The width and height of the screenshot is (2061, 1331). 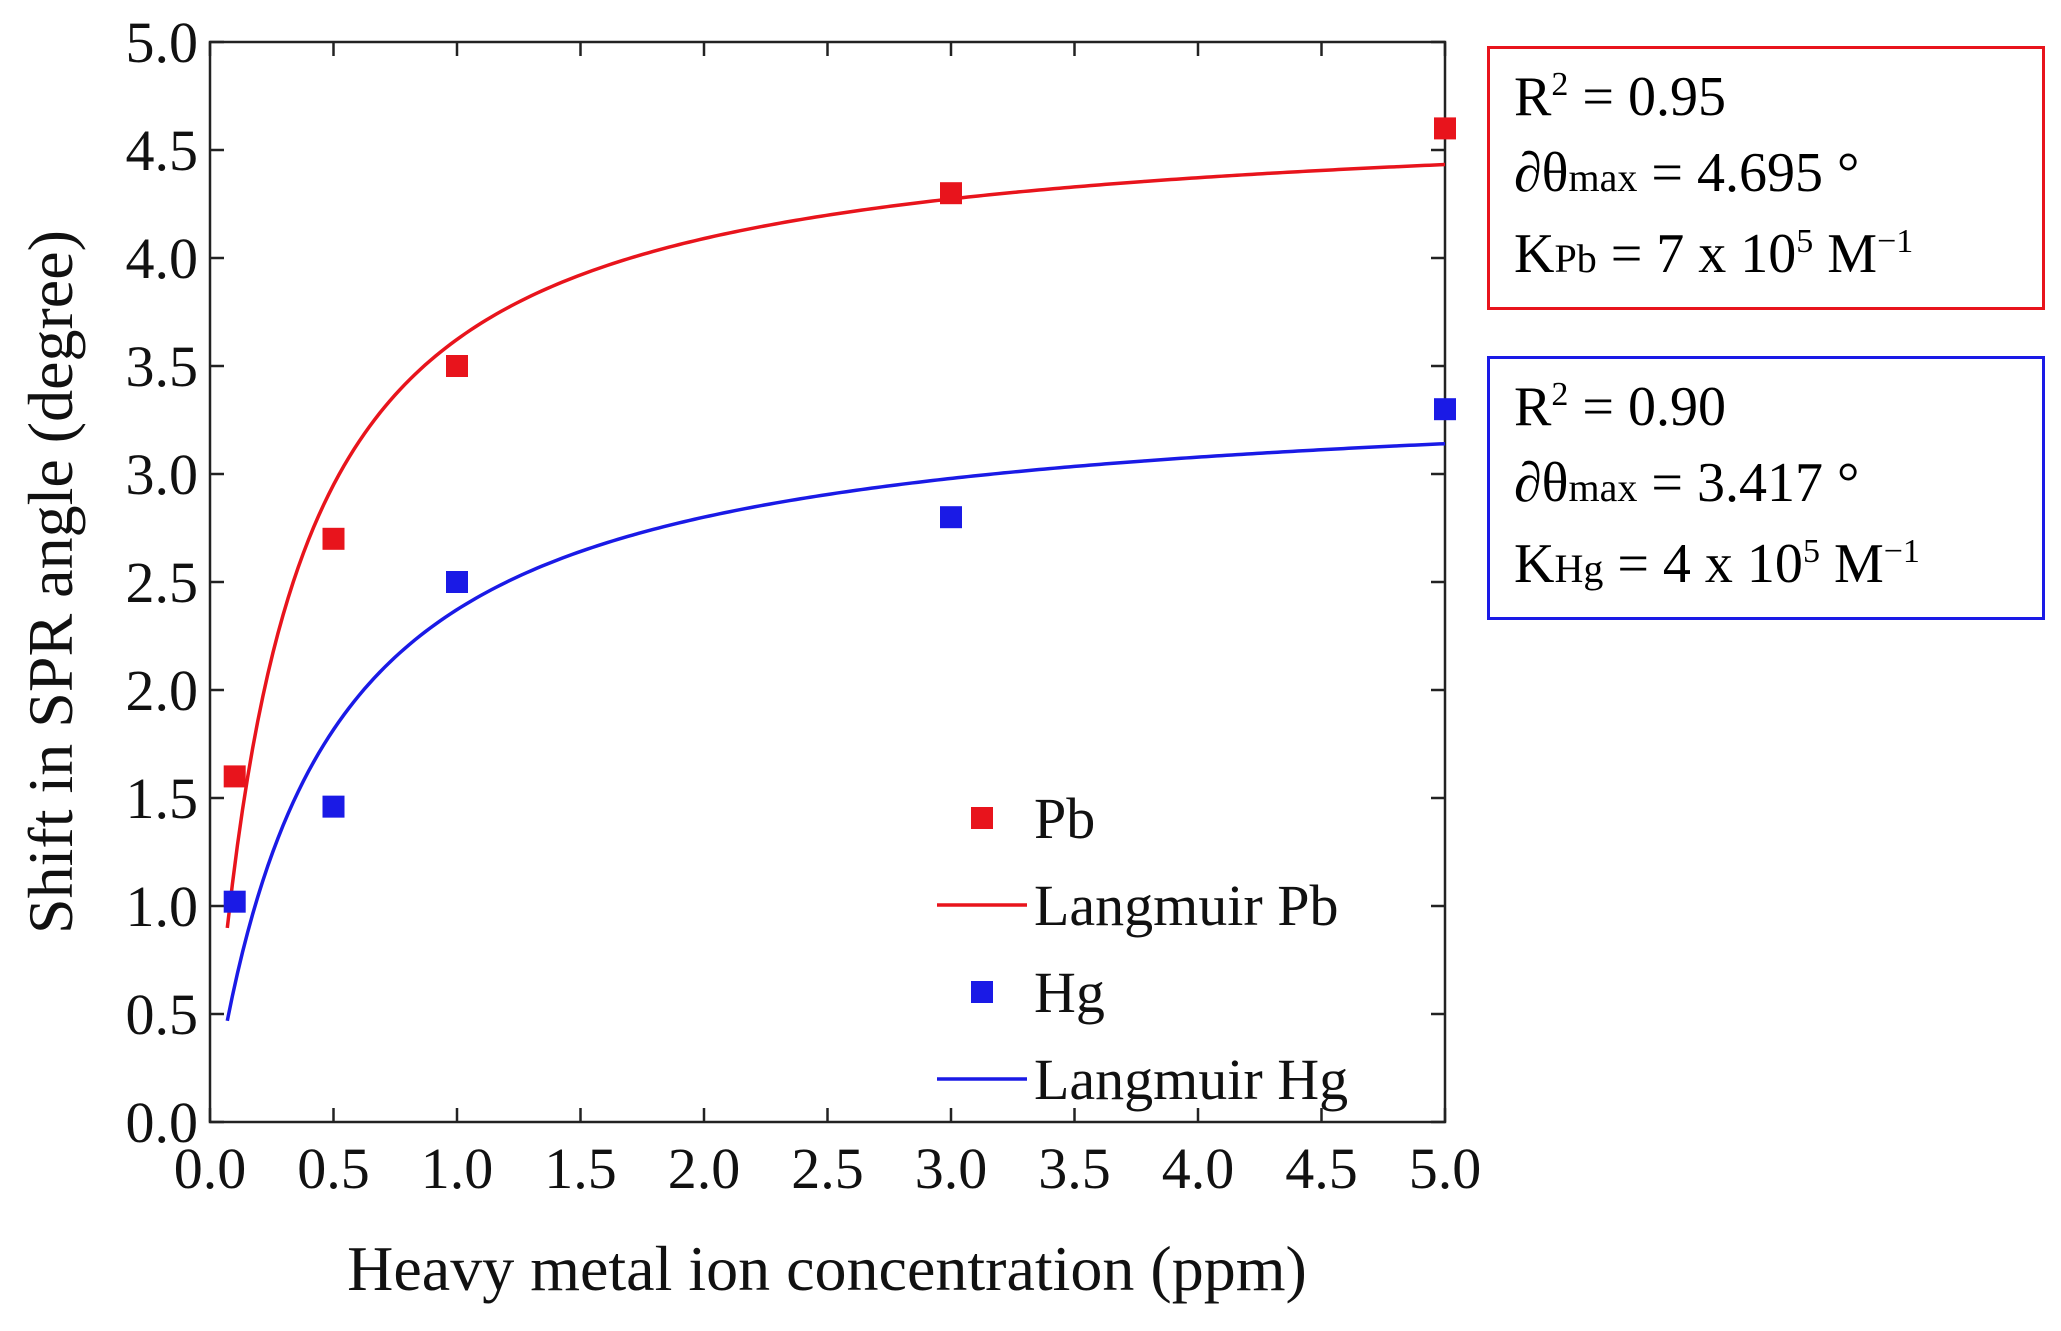 I want to click on x-tick-label: 4.5, so click(x=1321, y=1168).